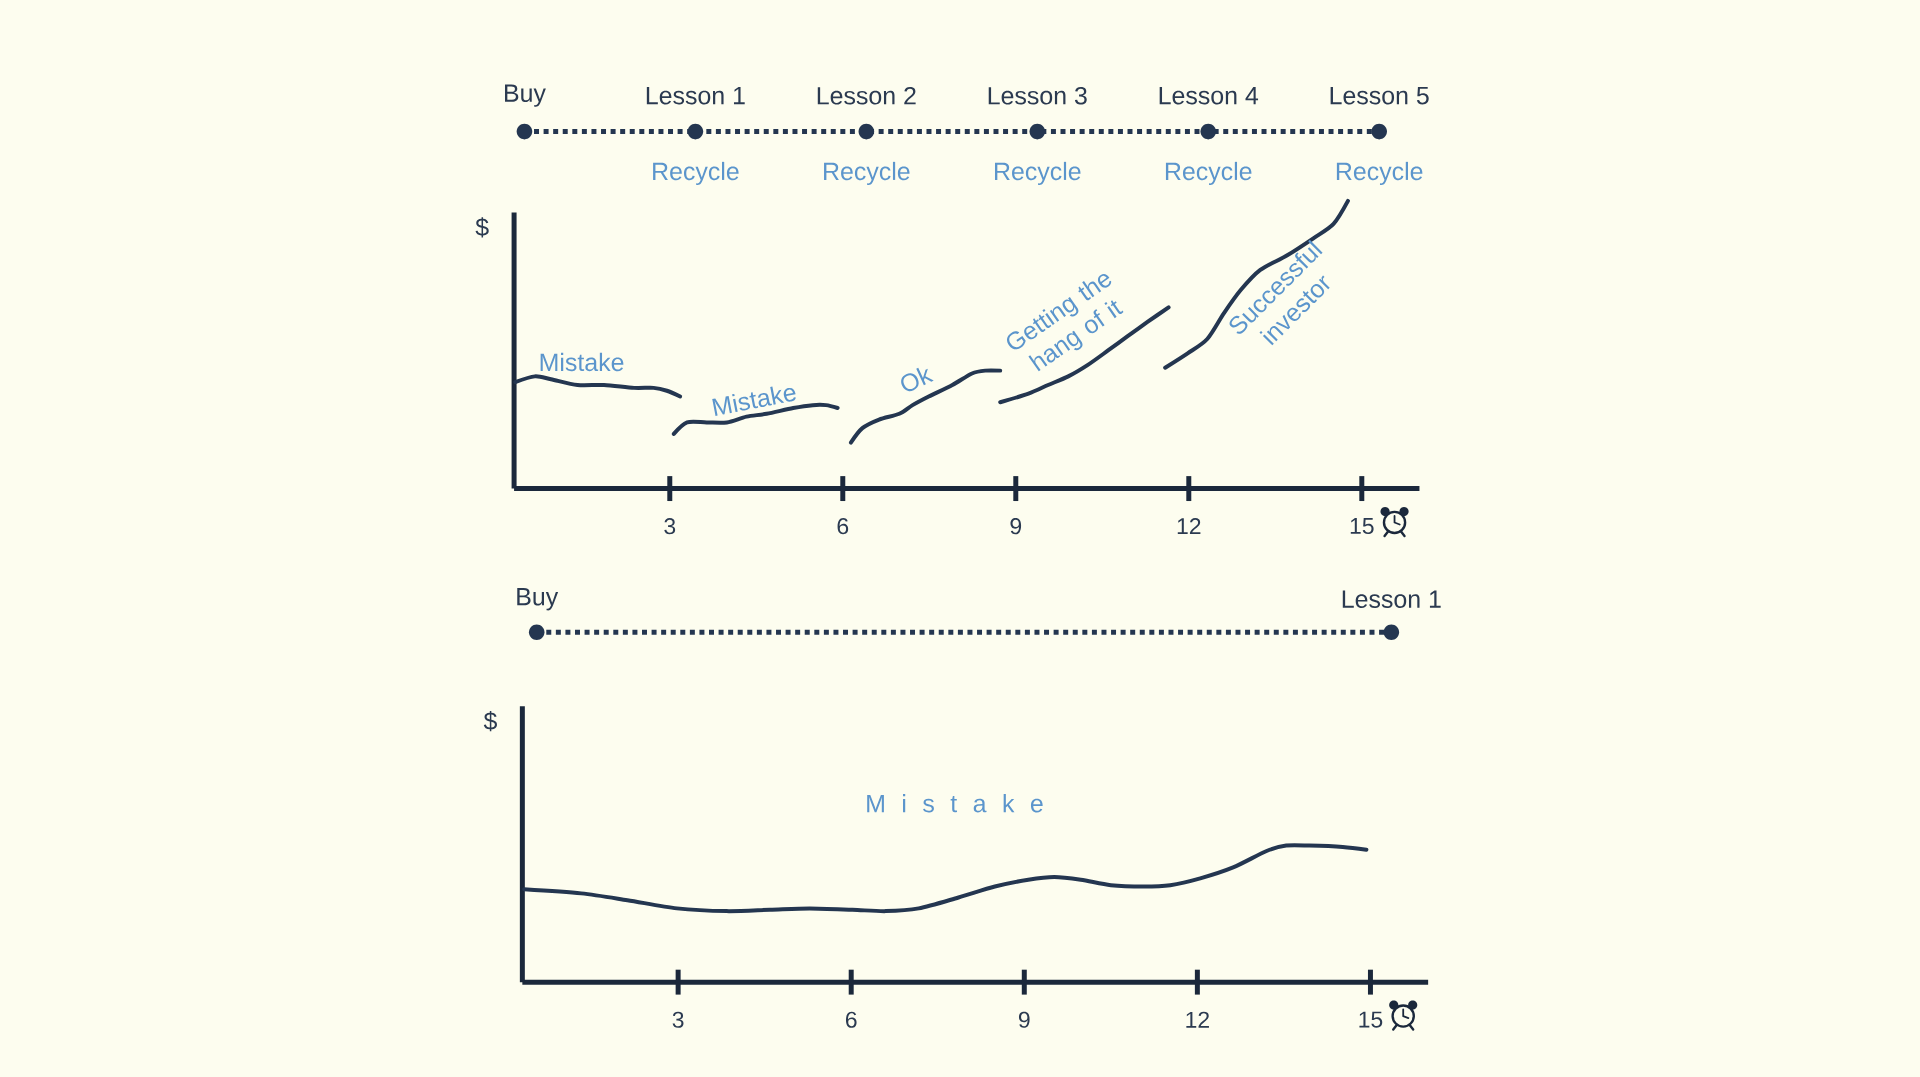 Image resolution: width=1920 pixels, height=1077 pixels. I want to click on annotation: Ok, so click(917, 379).